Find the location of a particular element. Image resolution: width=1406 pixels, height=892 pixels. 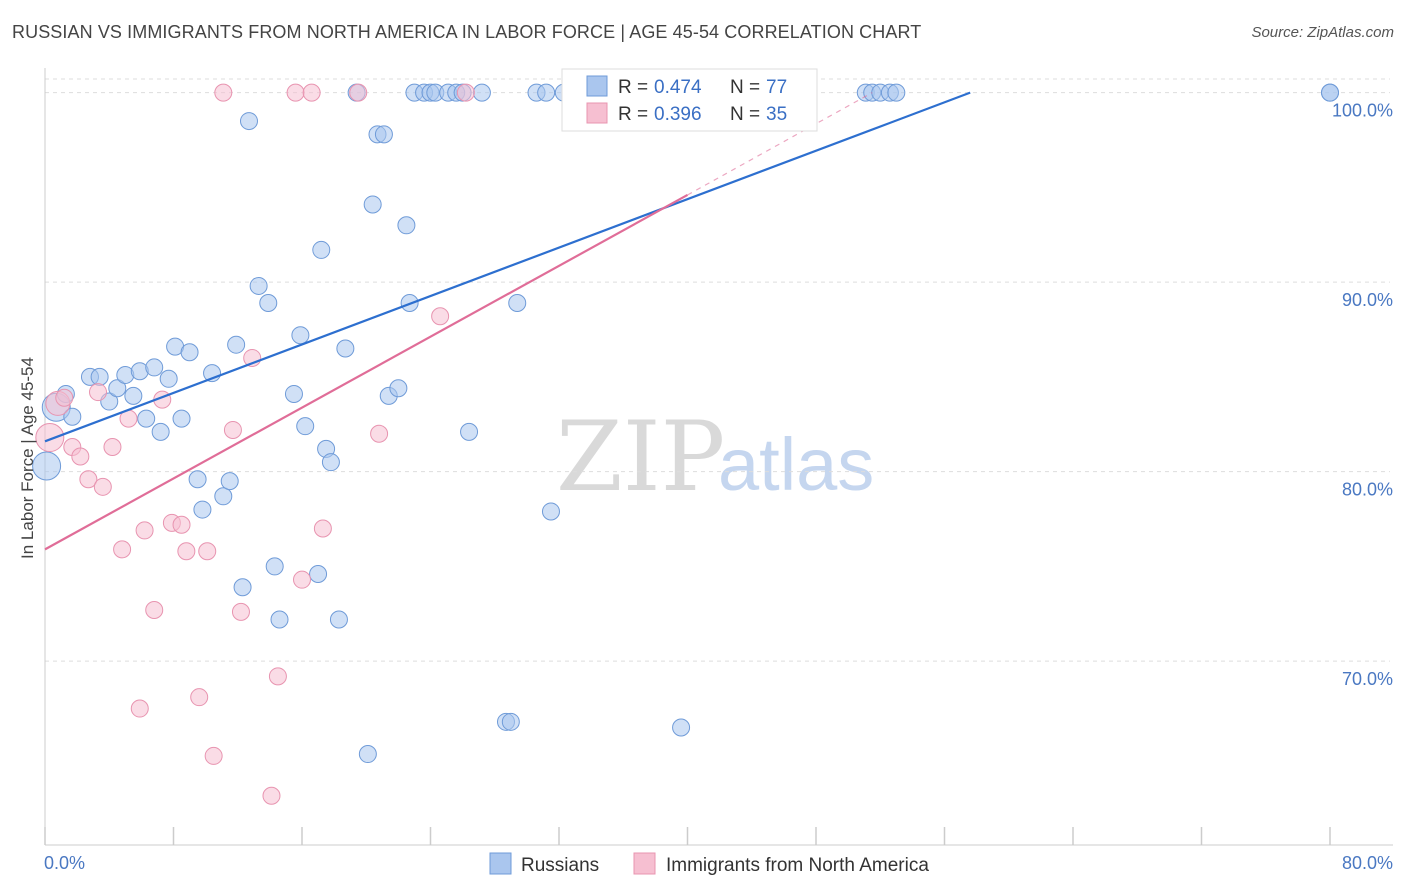

stats-legend-n-label-russians: N = is located at coordinates (745, 87).